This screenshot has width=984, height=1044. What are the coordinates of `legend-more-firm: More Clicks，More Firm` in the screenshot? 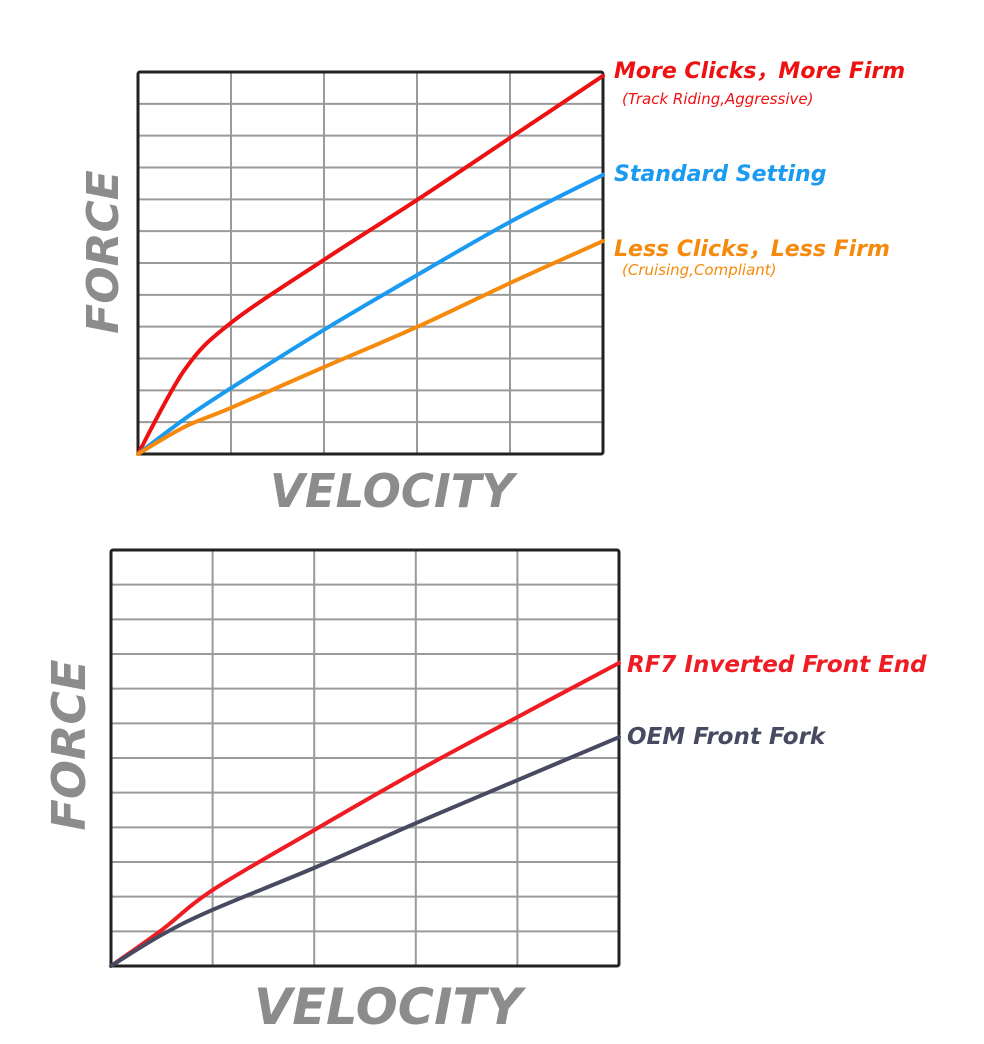 It's located at (760, 71).